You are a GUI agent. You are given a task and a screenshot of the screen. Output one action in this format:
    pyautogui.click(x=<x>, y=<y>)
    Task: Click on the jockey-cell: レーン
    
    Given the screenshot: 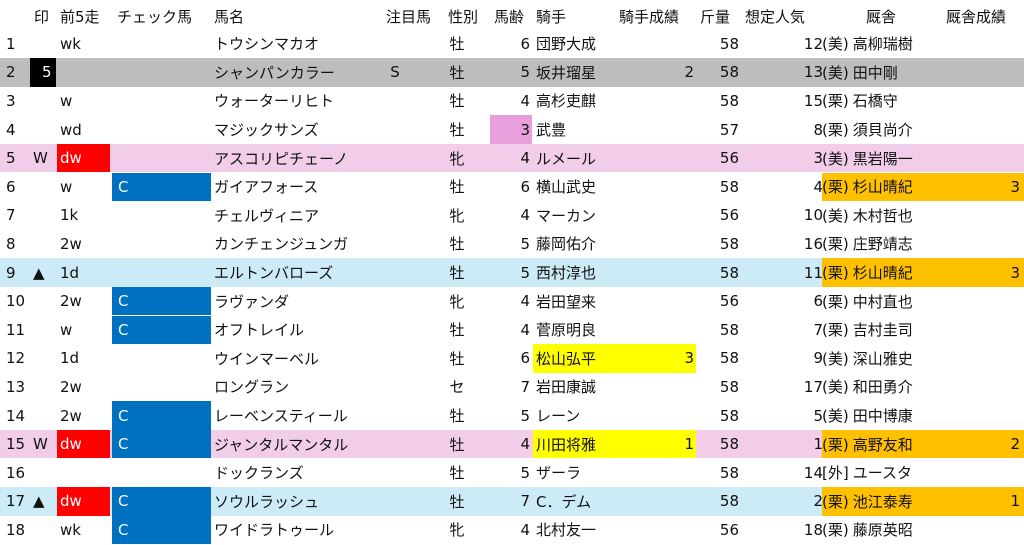 What is the action you would take?
    pyautogui.click(x=558, y=416)
    